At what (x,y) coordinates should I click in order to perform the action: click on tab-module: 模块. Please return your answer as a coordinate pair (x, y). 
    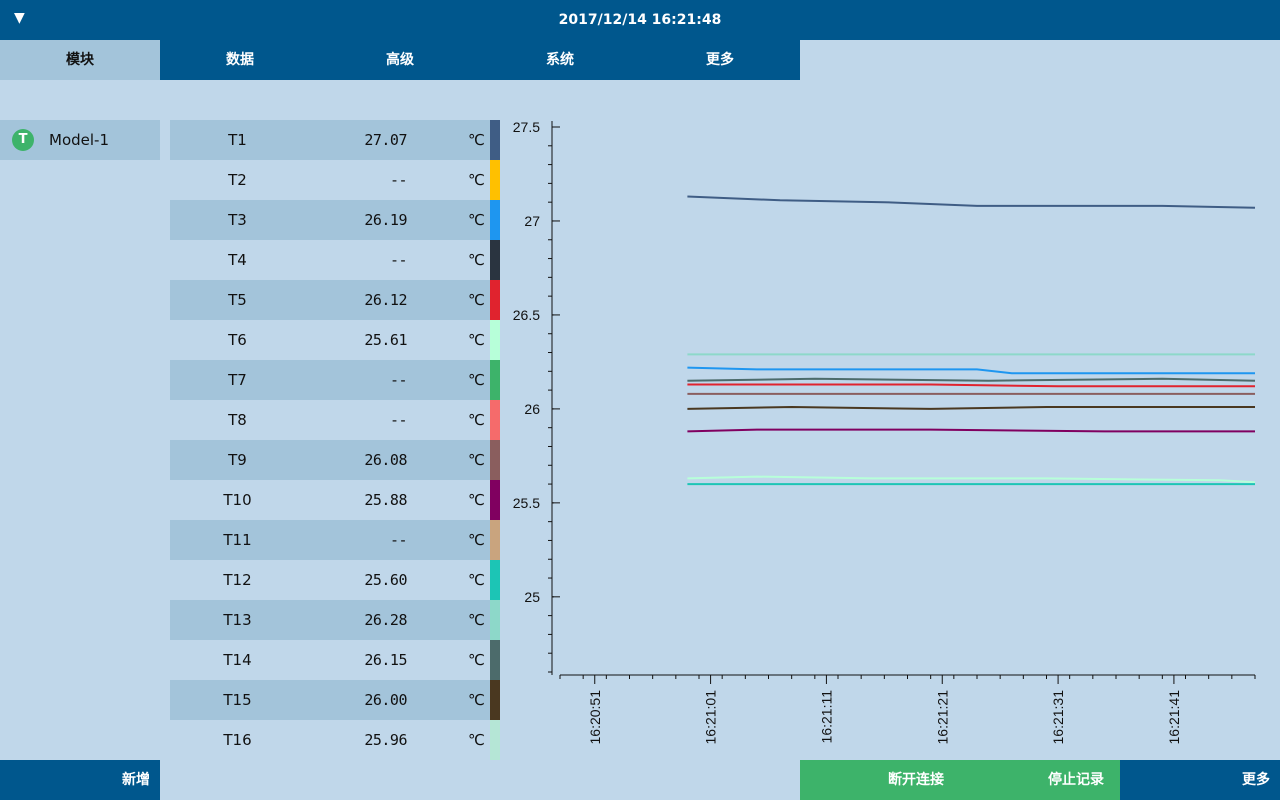
    Looking at the image, I should click on (80, 60).